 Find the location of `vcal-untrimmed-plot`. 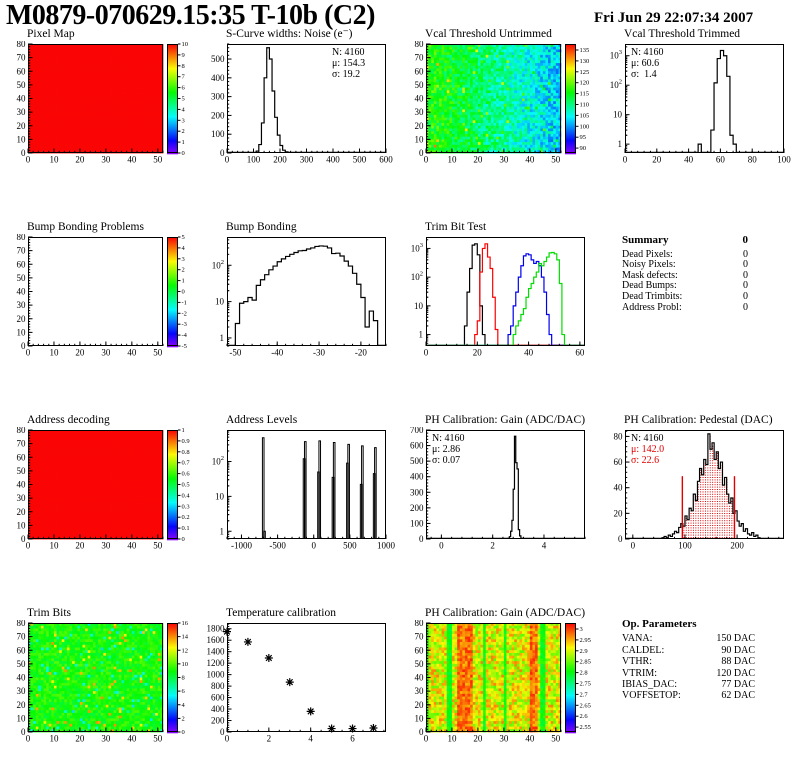

vcal-untrimmed-plot is located at coordinates (497, 105).